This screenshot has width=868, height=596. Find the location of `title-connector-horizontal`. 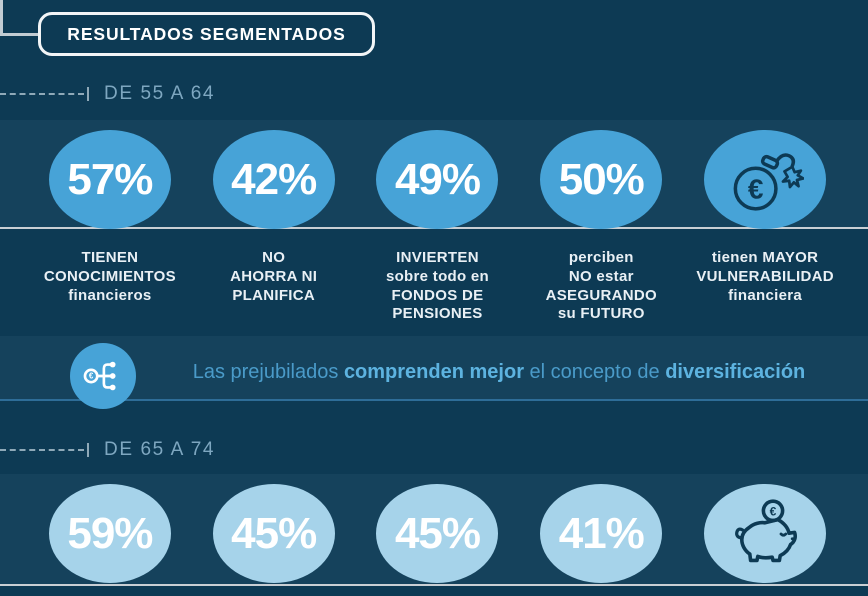

title-connector-horizontal is located at coordinates (20, 34).